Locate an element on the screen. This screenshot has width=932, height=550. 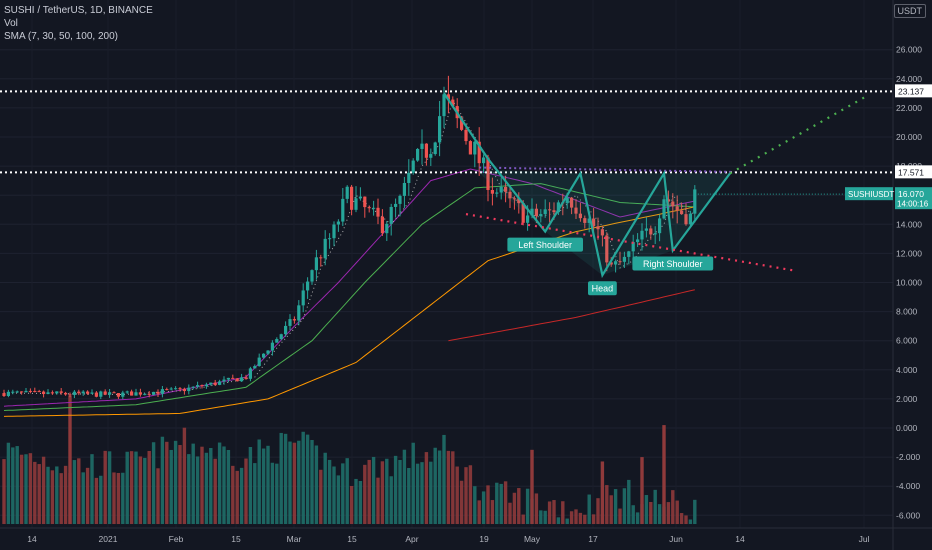
x-tick-label: 19 is located at coordinates (484, 539).